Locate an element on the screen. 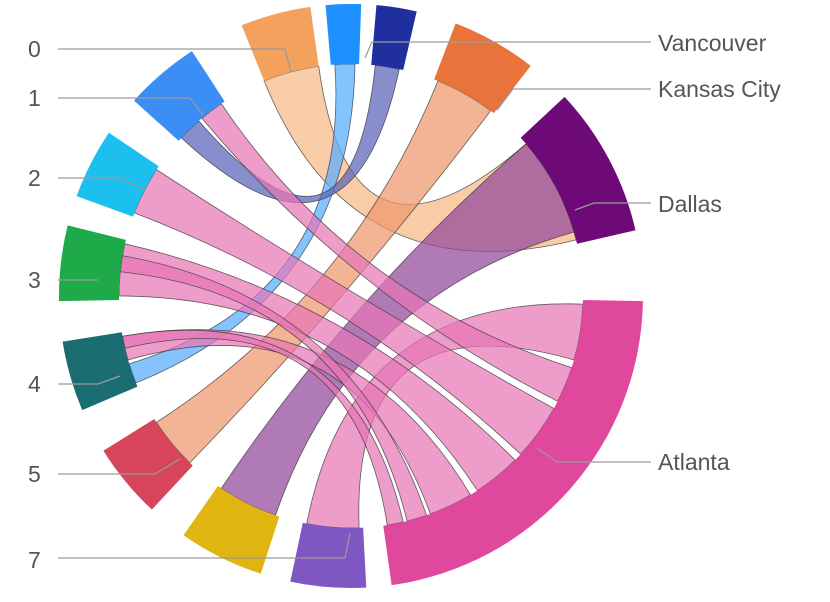 The height and width of the screenshot is (602, 830). label-3: 3 is located at coordinates (34, 280).